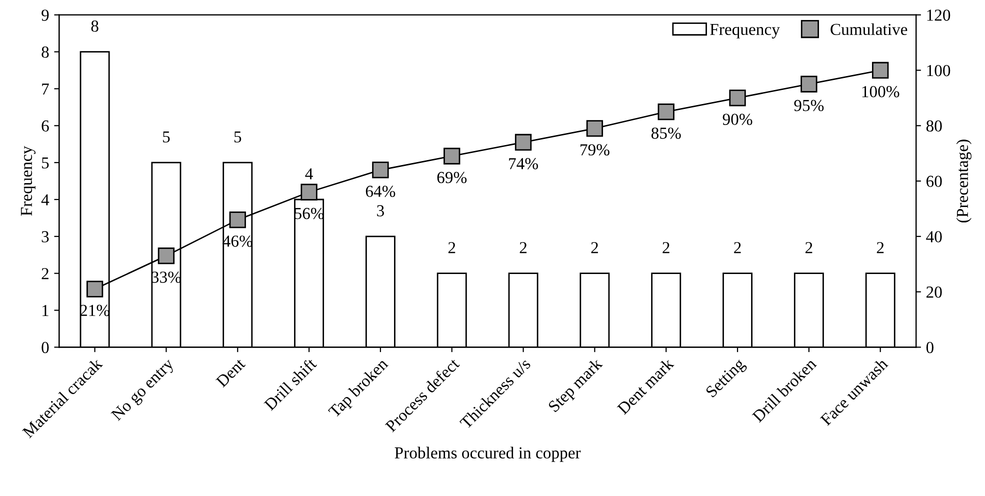 This screenshot has height=496, width=985. Describe the element at coordinates (934, 181) in the screenshot. I see `y2-tick-label: 60` at that location.